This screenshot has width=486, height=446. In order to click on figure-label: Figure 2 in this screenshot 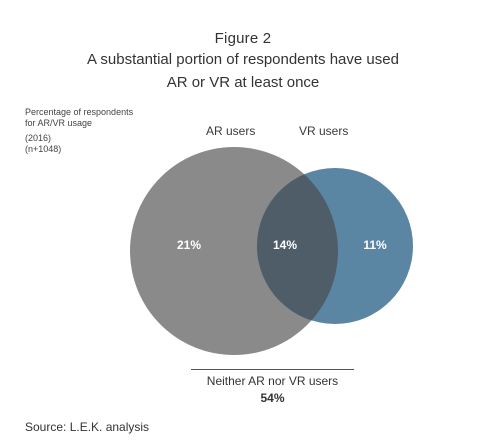, I will do `click(243, 38)`.